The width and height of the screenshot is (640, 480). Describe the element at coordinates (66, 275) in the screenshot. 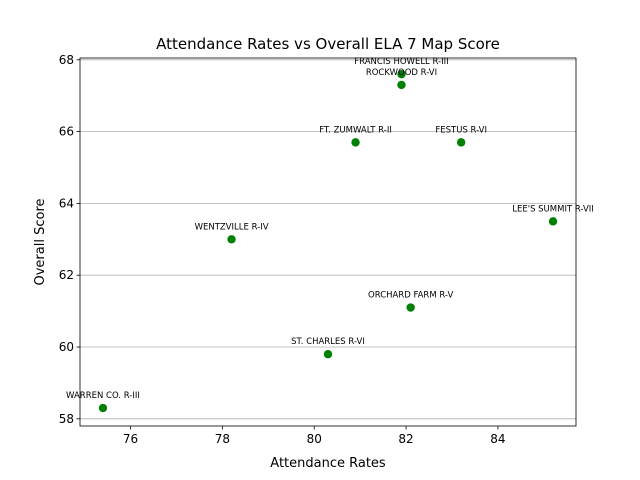

I see `y-tick-label: 62` at that location.